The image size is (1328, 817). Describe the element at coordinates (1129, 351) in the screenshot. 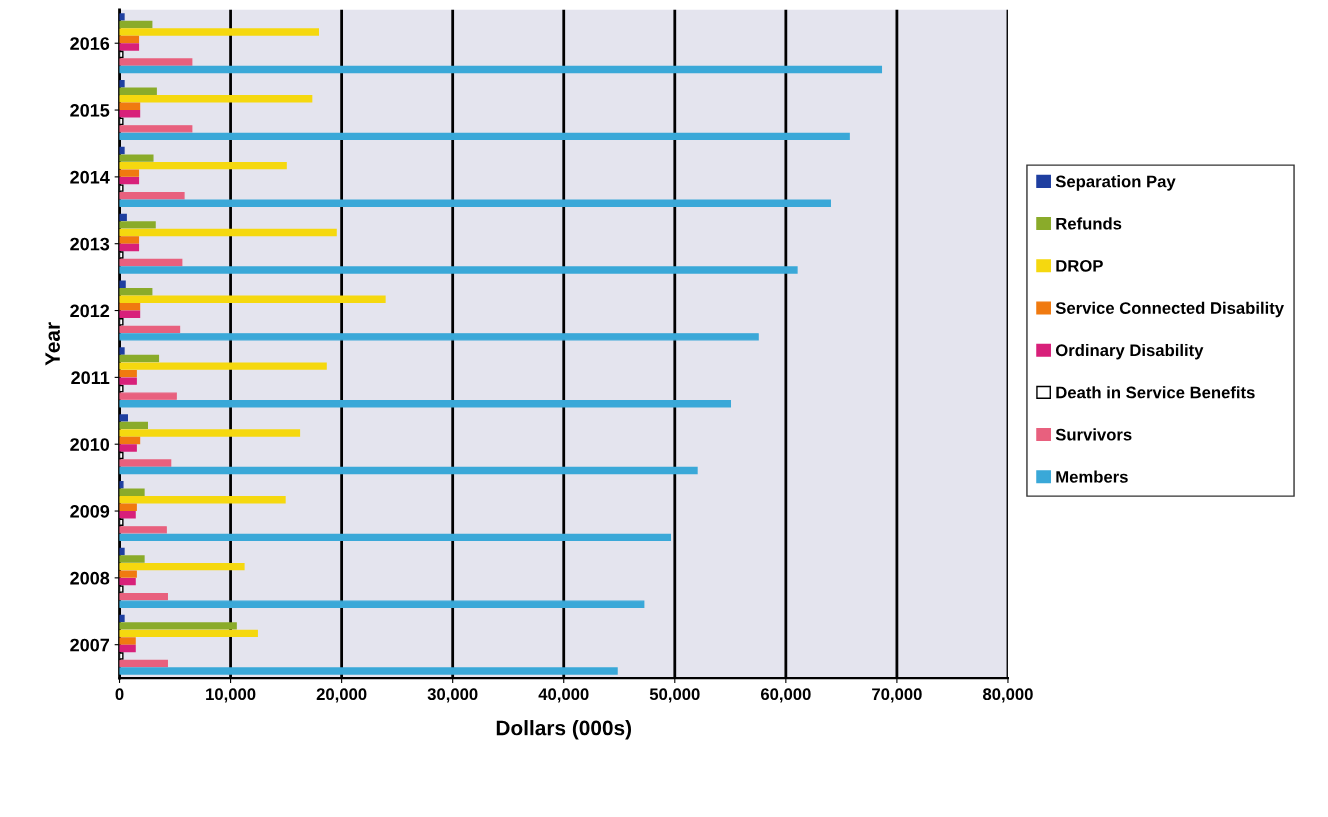

I see `legend-label: Ordinary Disability` at that location.